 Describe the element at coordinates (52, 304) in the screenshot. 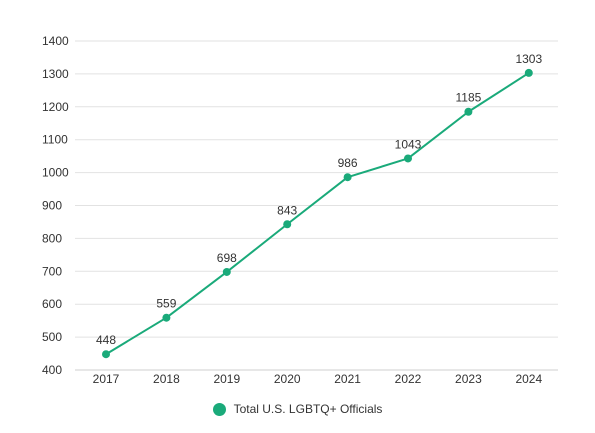

I see `y-tick-label: 600` at that location.